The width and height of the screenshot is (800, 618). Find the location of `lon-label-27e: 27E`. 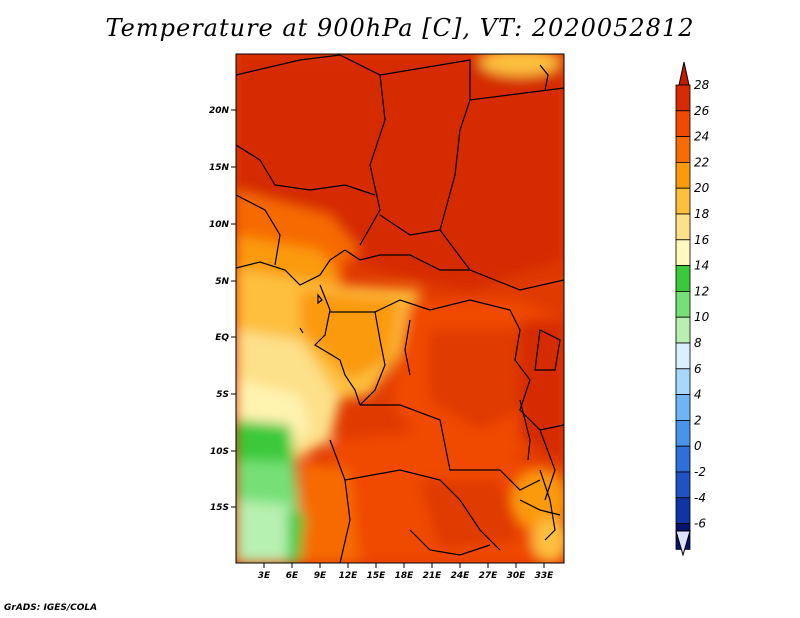

lon-label-27e: 27E is located at coordinates (489, 576).